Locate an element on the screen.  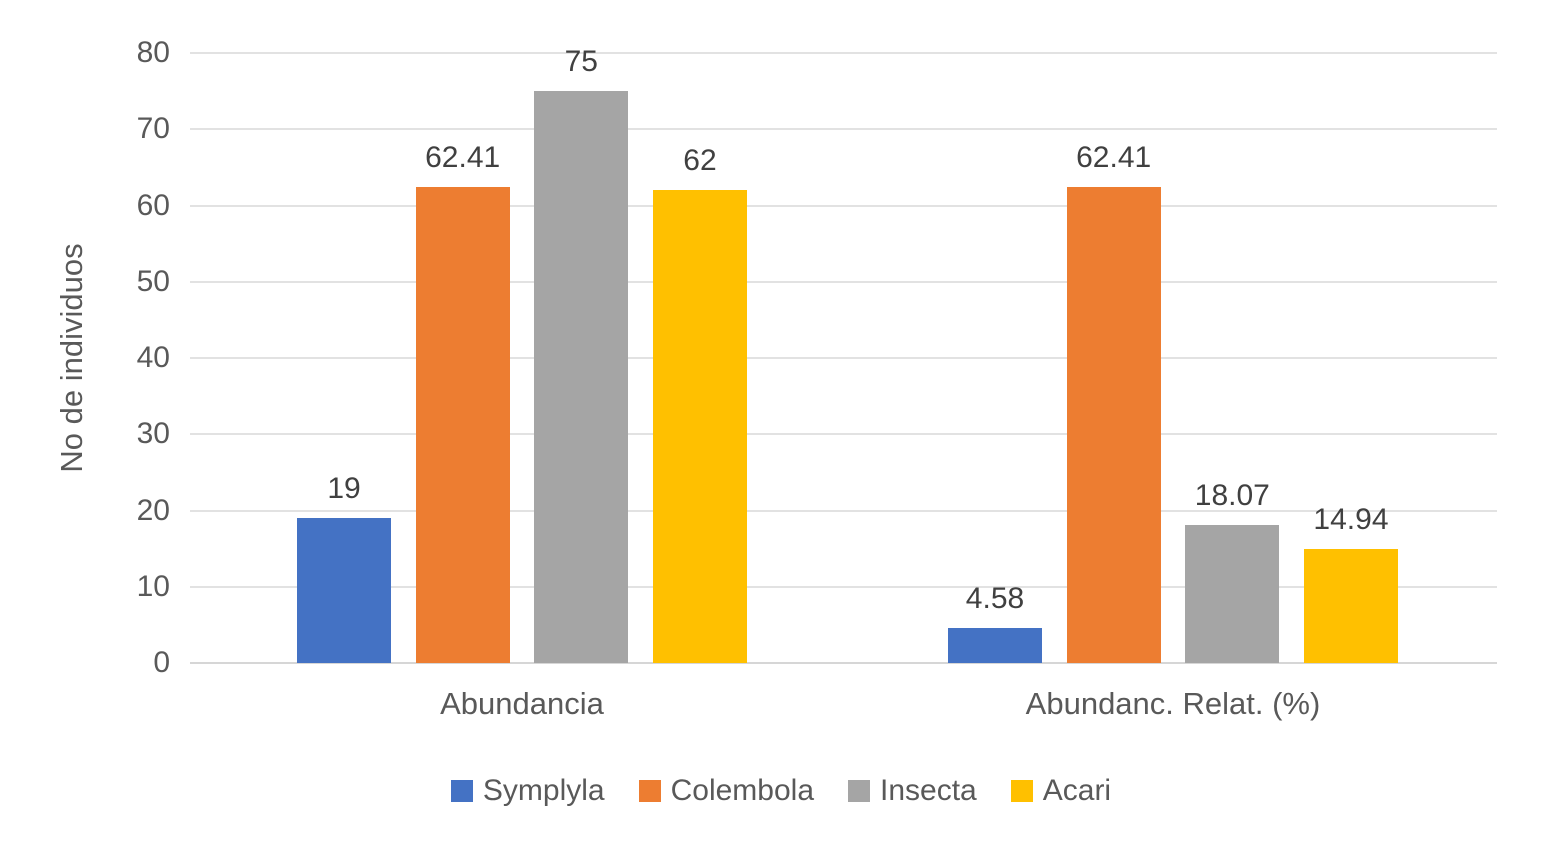
legend-label: Colembola is located at coordinates (742, 790).